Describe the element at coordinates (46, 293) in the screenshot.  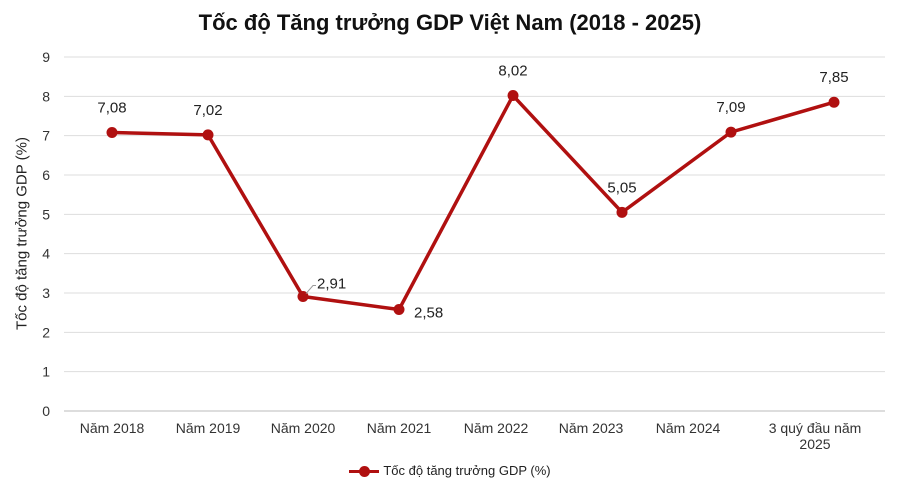
I see `y-tick-label: 3` at that location.